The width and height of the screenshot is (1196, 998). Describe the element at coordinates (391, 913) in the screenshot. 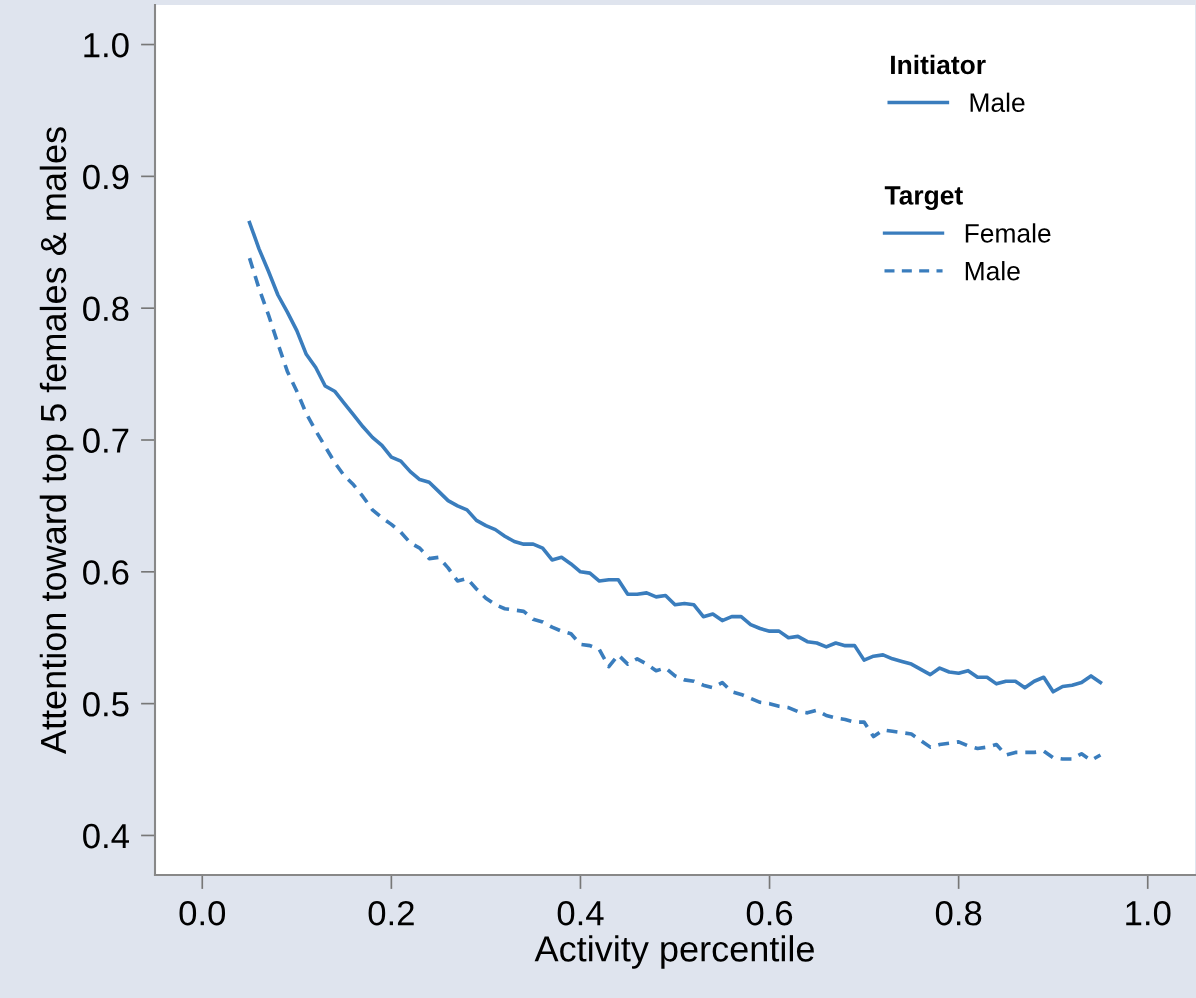

I see `x-tick-label: 0.2` at that location.